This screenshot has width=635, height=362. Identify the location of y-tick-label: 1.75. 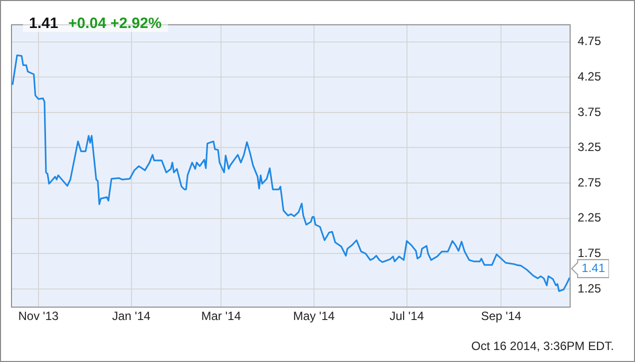
(590, 253).